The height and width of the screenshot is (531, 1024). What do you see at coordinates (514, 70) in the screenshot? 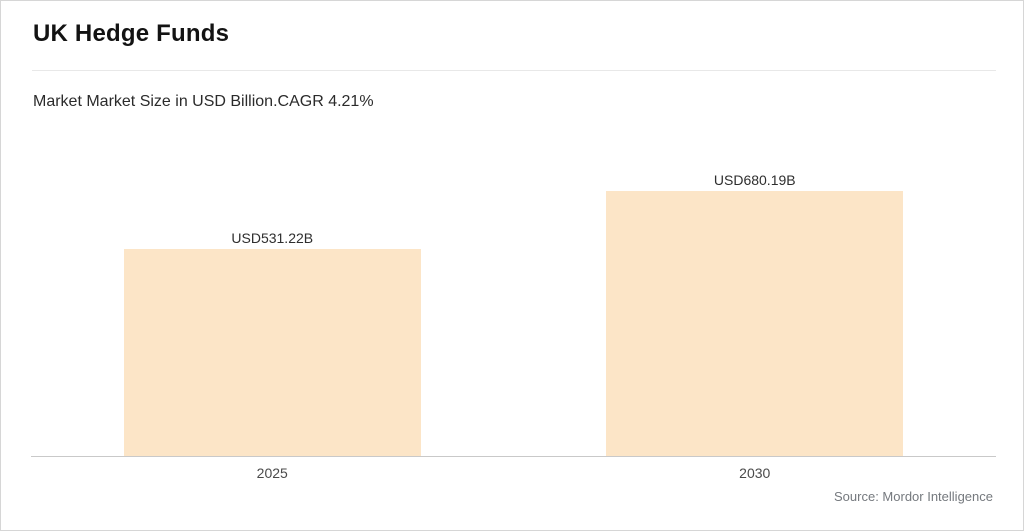
I see `title-divider` at bounding box center [514, 70].